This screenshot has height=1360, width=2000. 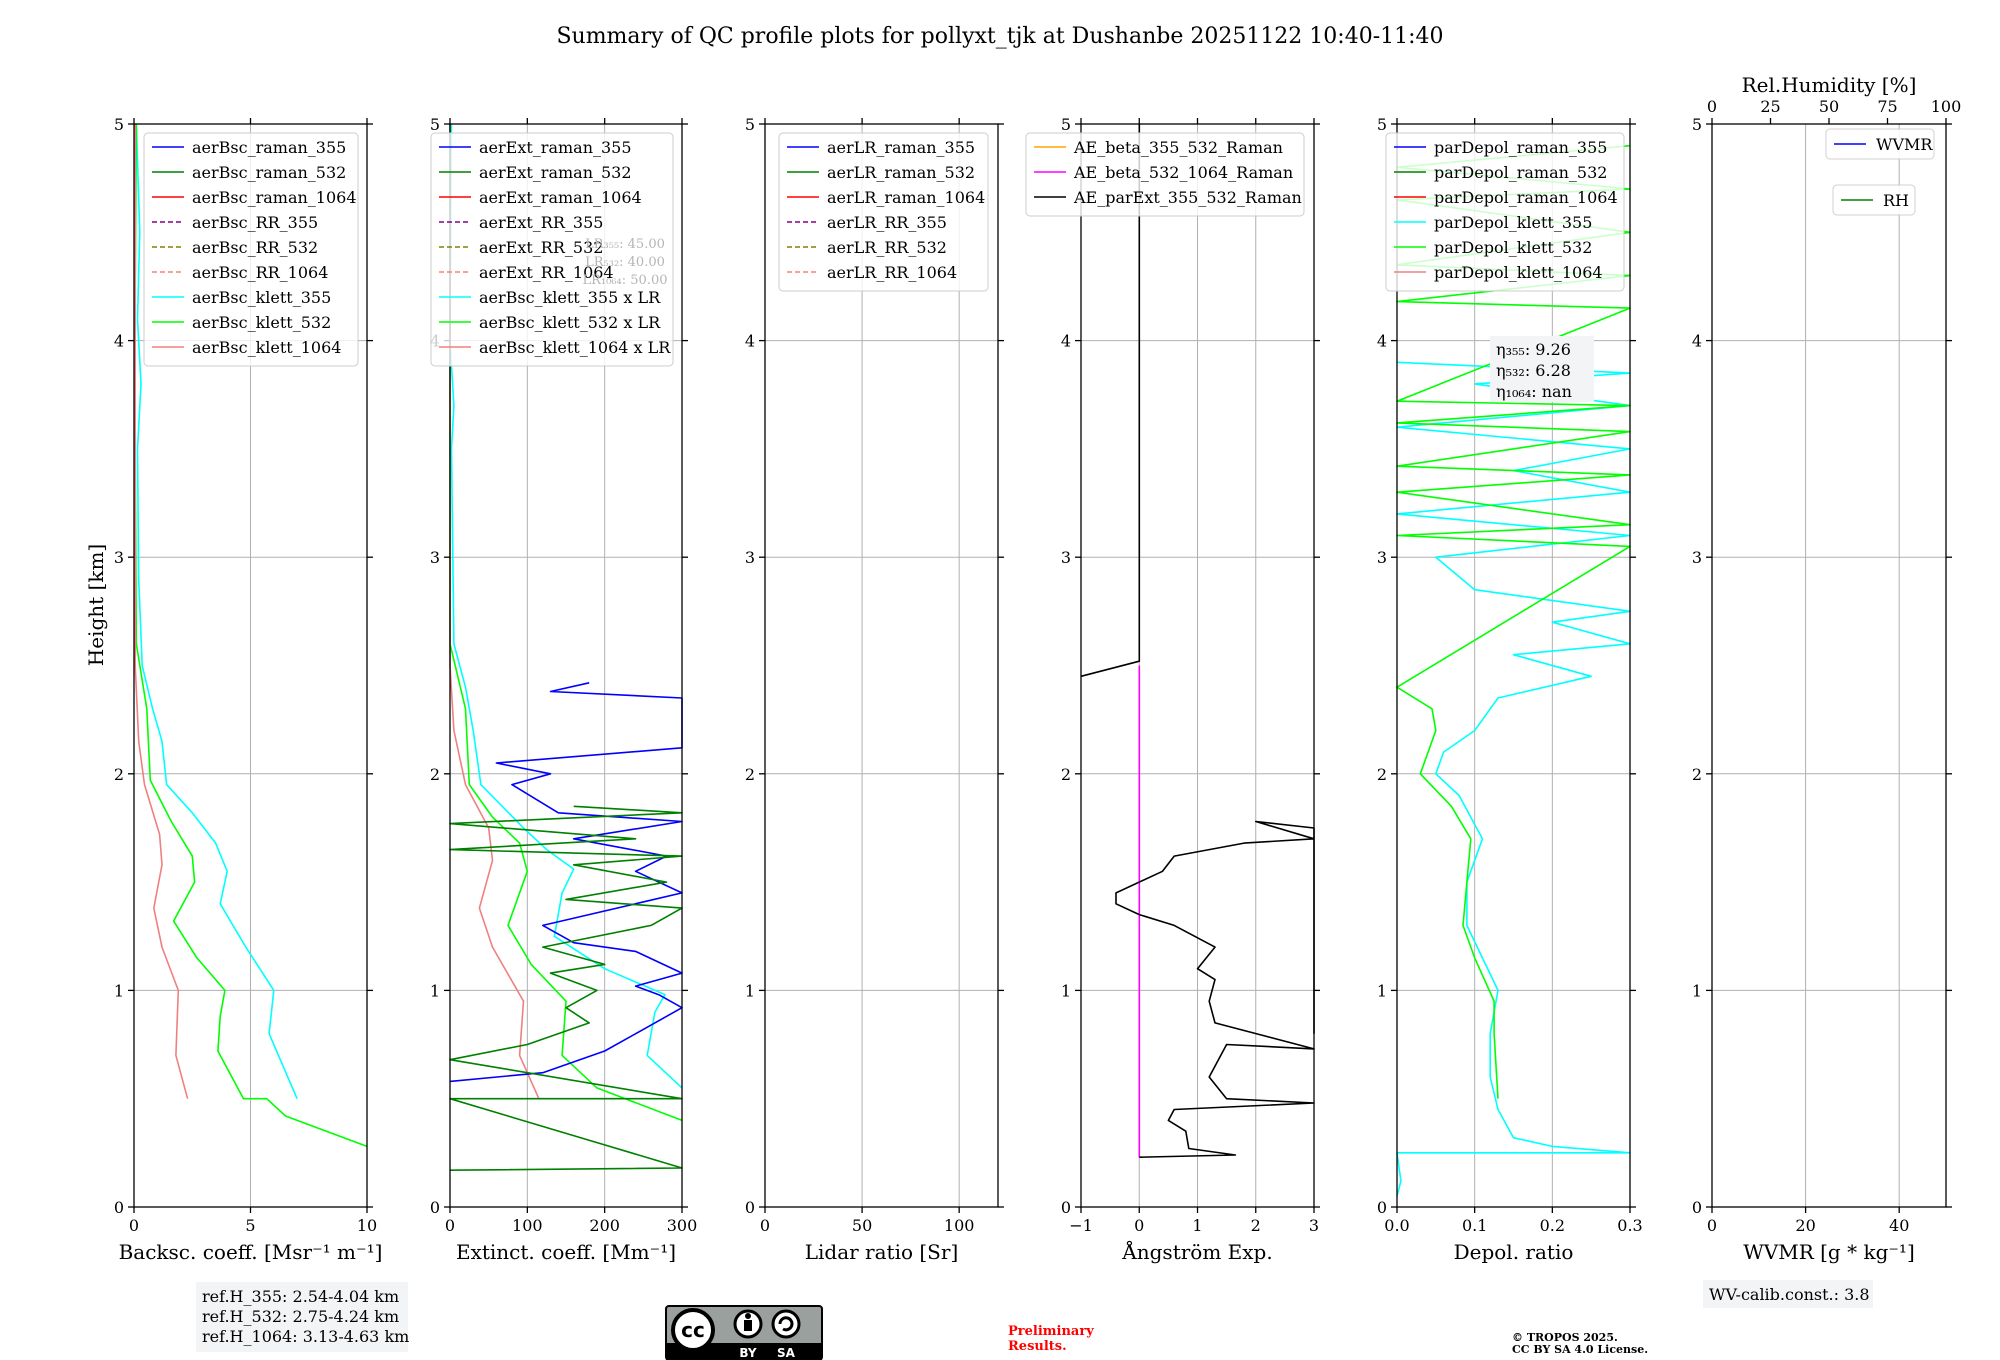 What do you see at coordinates (1770, 106) in the screenshot?
I see `x2-tick-label: 25` at bounding box center [1770, 106].